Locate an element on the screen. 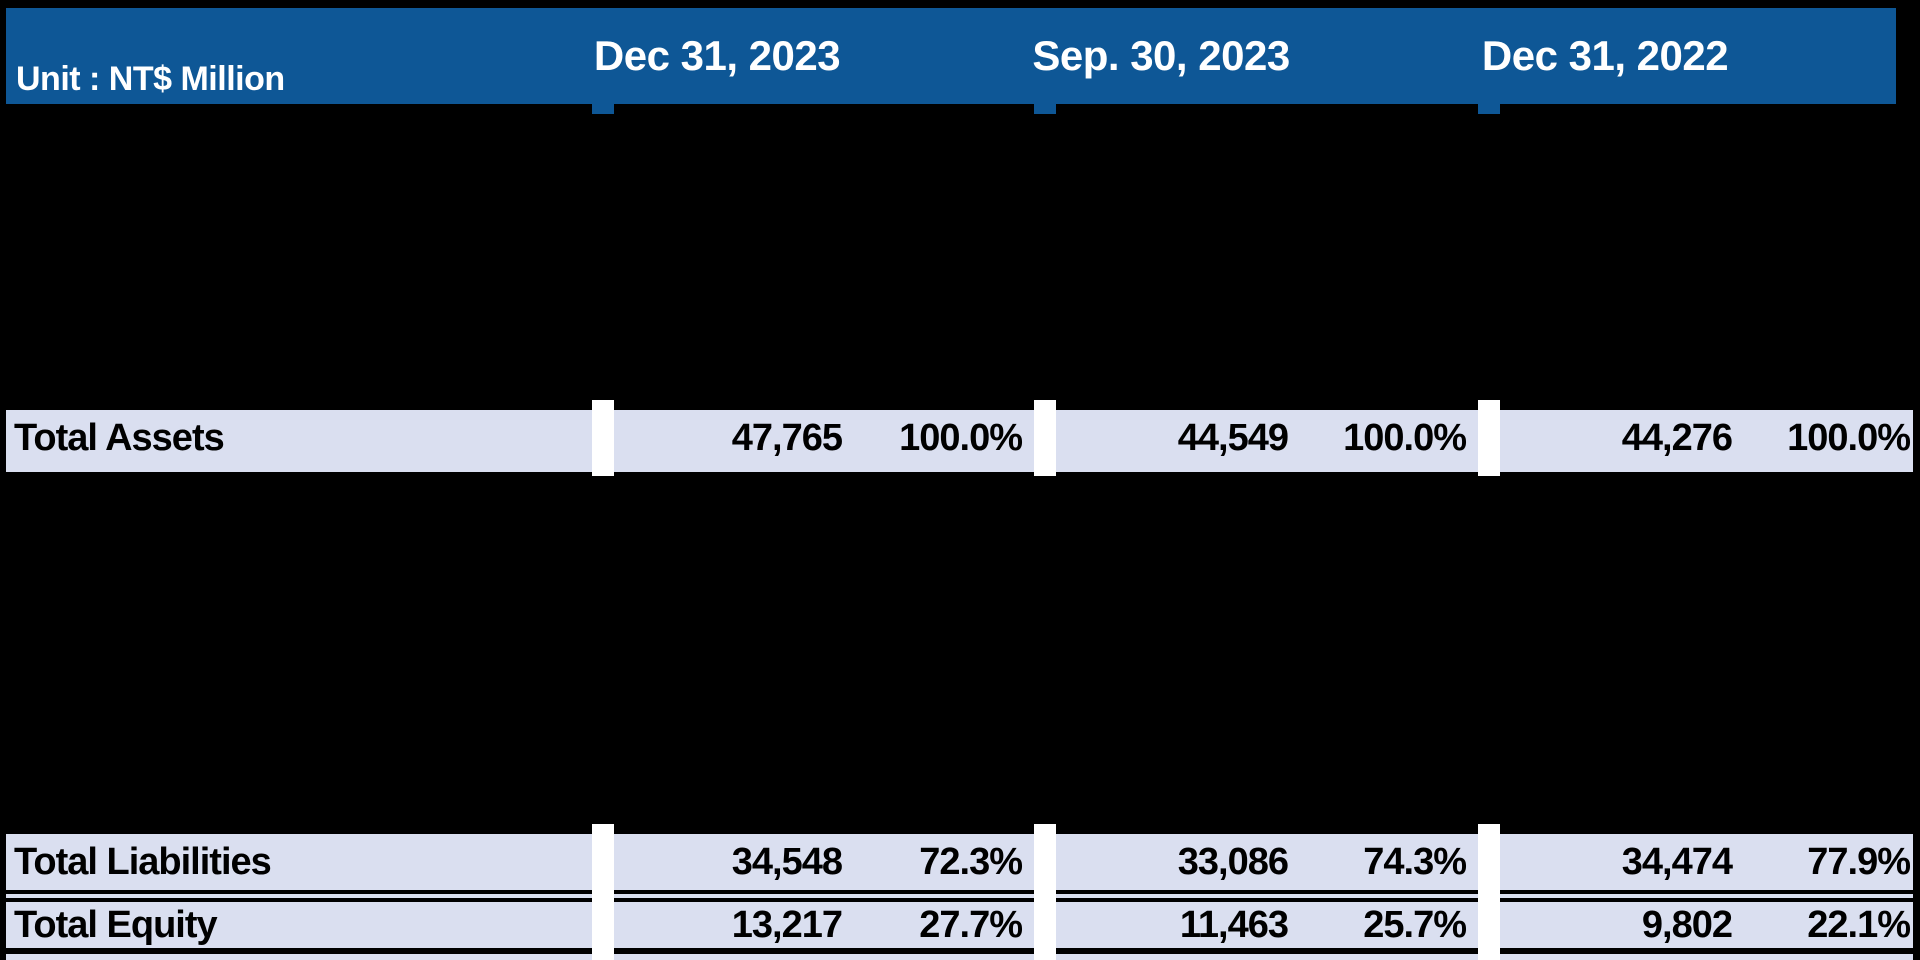 Image resolution: width=1920 pixels, height=960 pixels. table-bottom-gap is located at coordinates (959, 957).